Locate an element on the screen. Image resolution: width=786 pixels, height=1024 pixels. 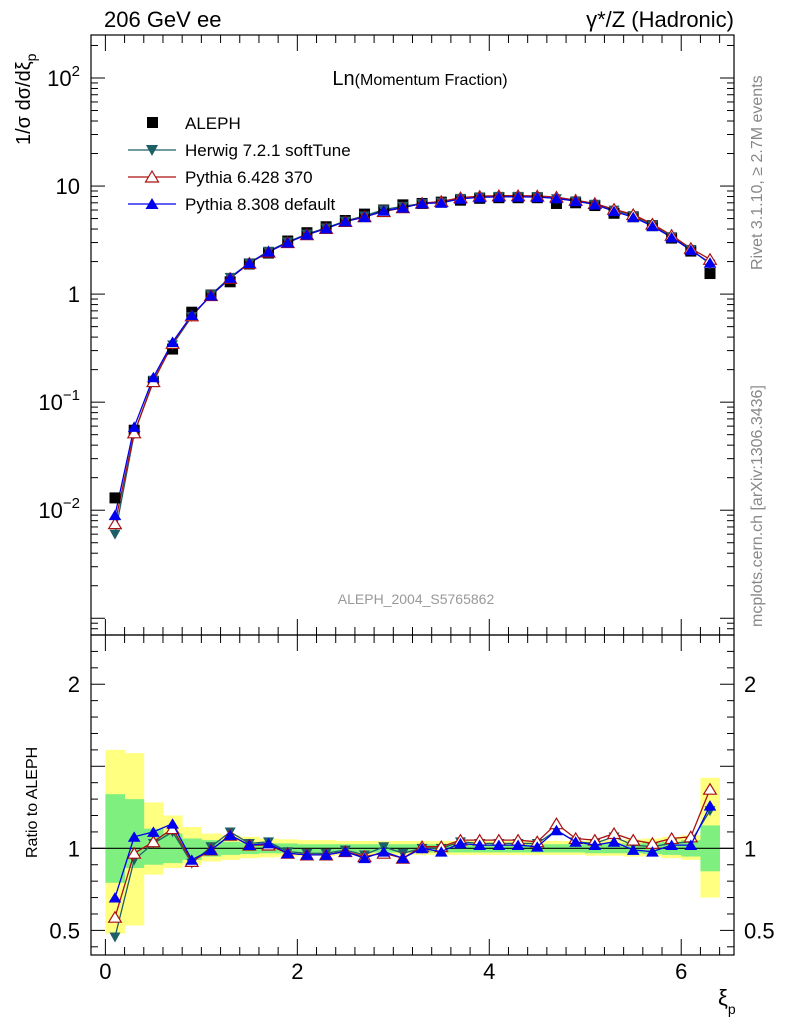
analysis-watermark: ALEPH_2004_S5765862 is located at coordinates (416, 599).